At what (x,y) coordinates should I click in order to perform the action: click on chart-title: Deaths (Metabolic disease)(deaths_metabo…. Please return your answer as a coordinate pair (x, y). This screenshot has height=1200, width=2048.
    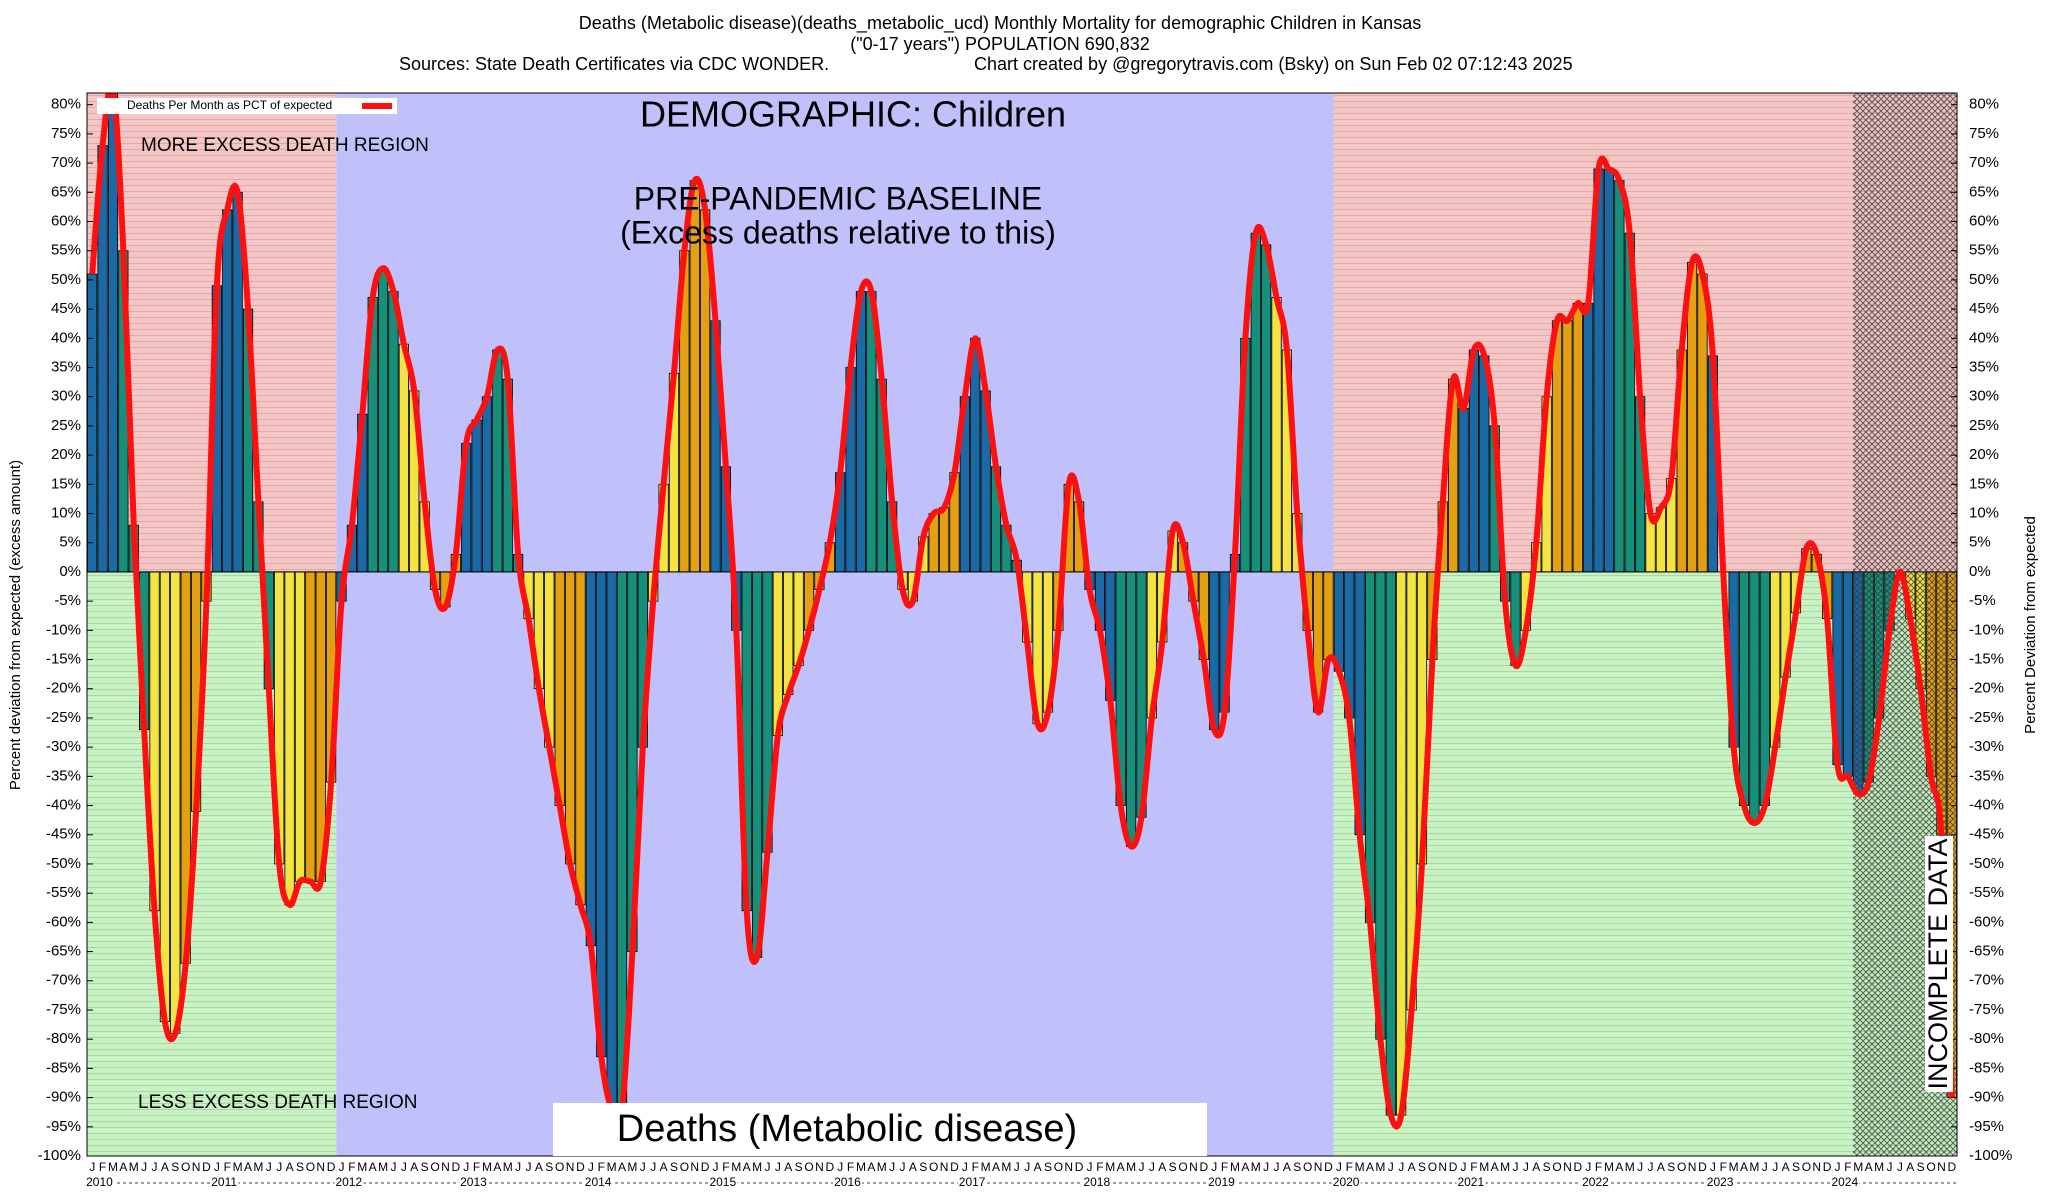
    Looking at the image, I should click on (1000, 23).